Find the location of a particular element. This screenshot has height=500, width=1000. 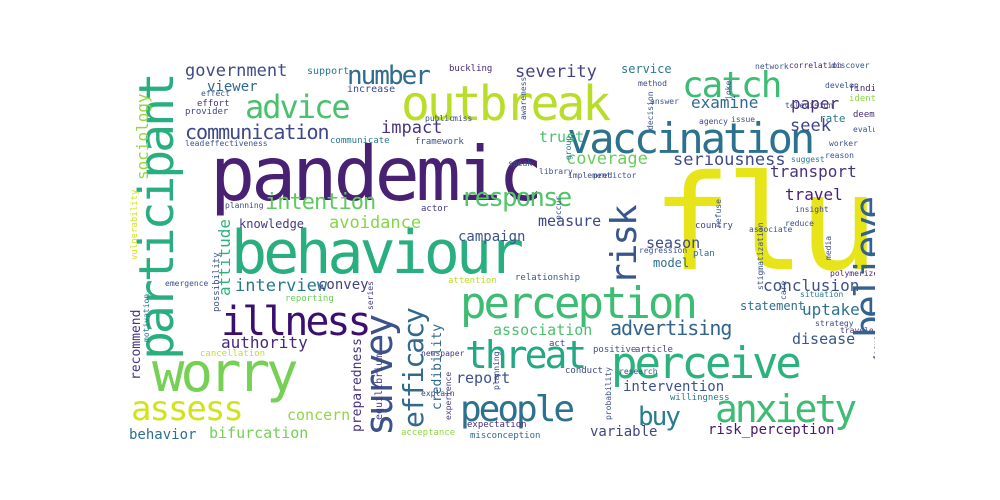

word-emergence: emergence is located at coordinates (187, 283).